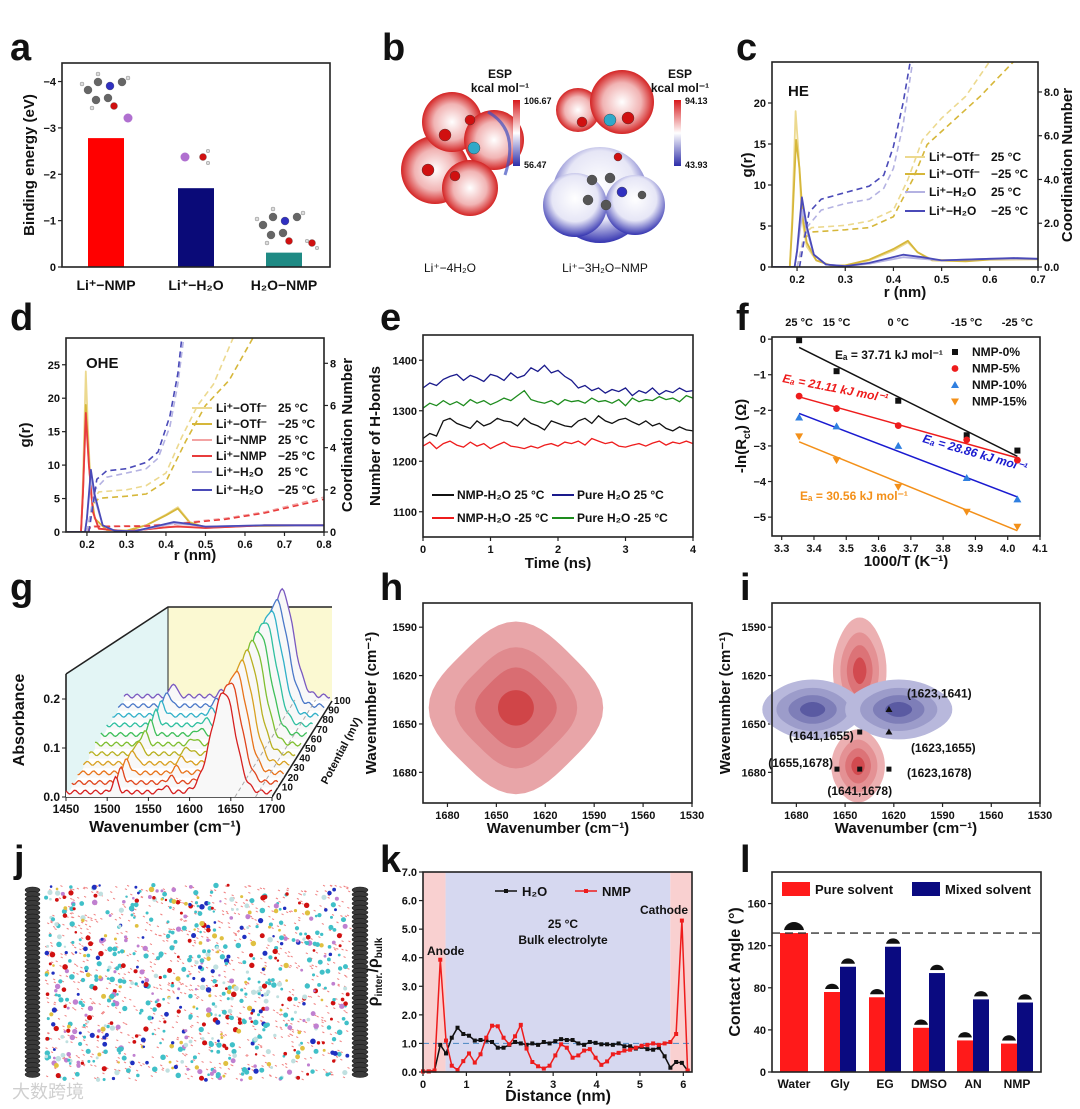  I want to click on x-tick-label: 1620, so click(545, 816).